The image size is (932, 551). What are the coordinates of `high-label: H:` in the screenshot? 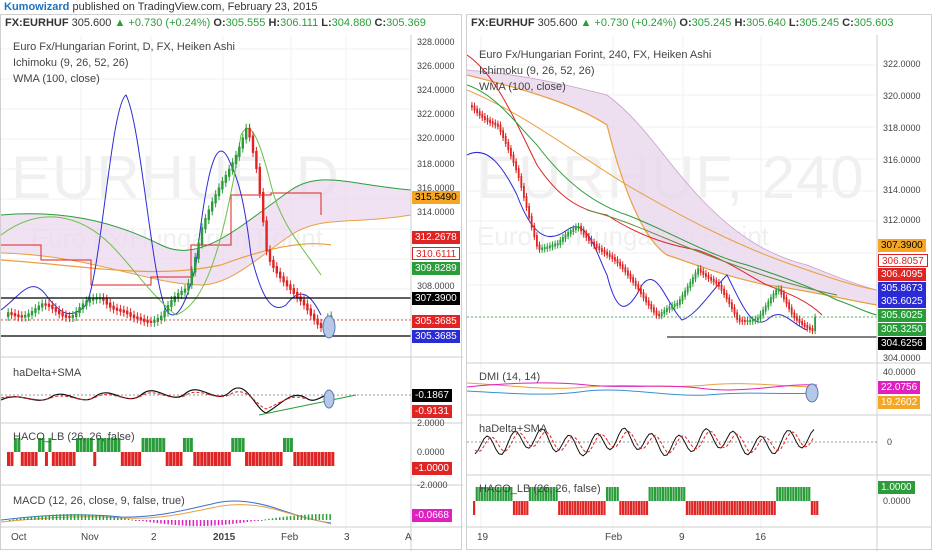 It's located at (740, 23).